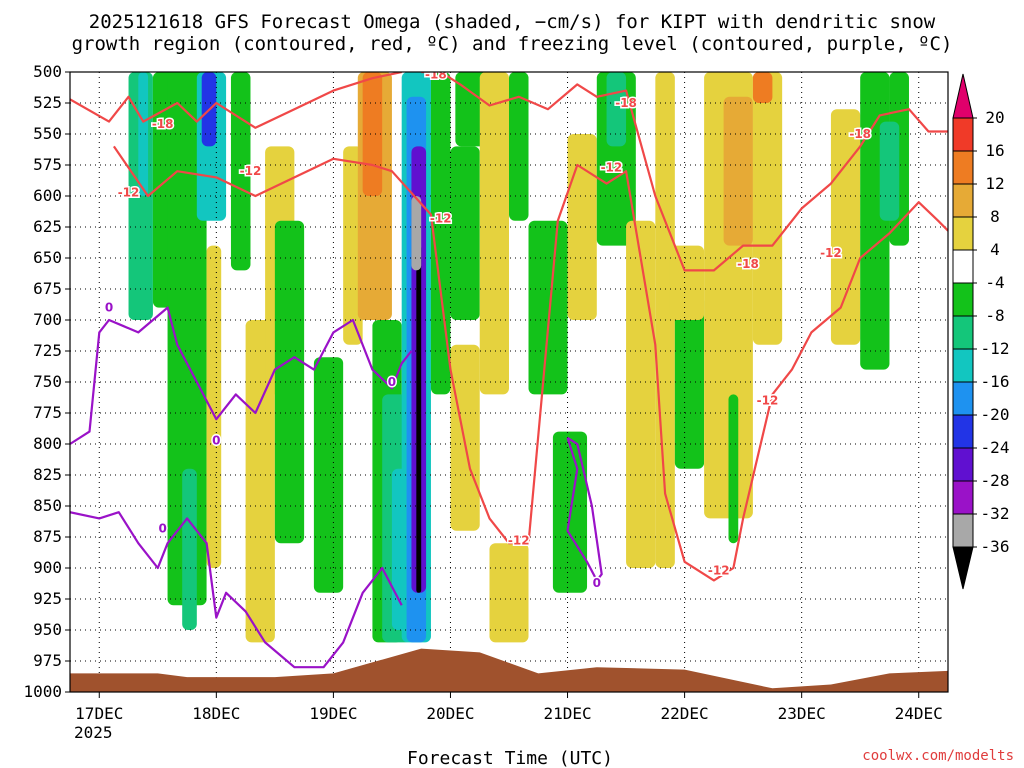 This screenshot has height=768, width=1024. Describe the element at coordinates (47, 102) in the screenshot. I see `y-tick-label-525: 525` at that location.